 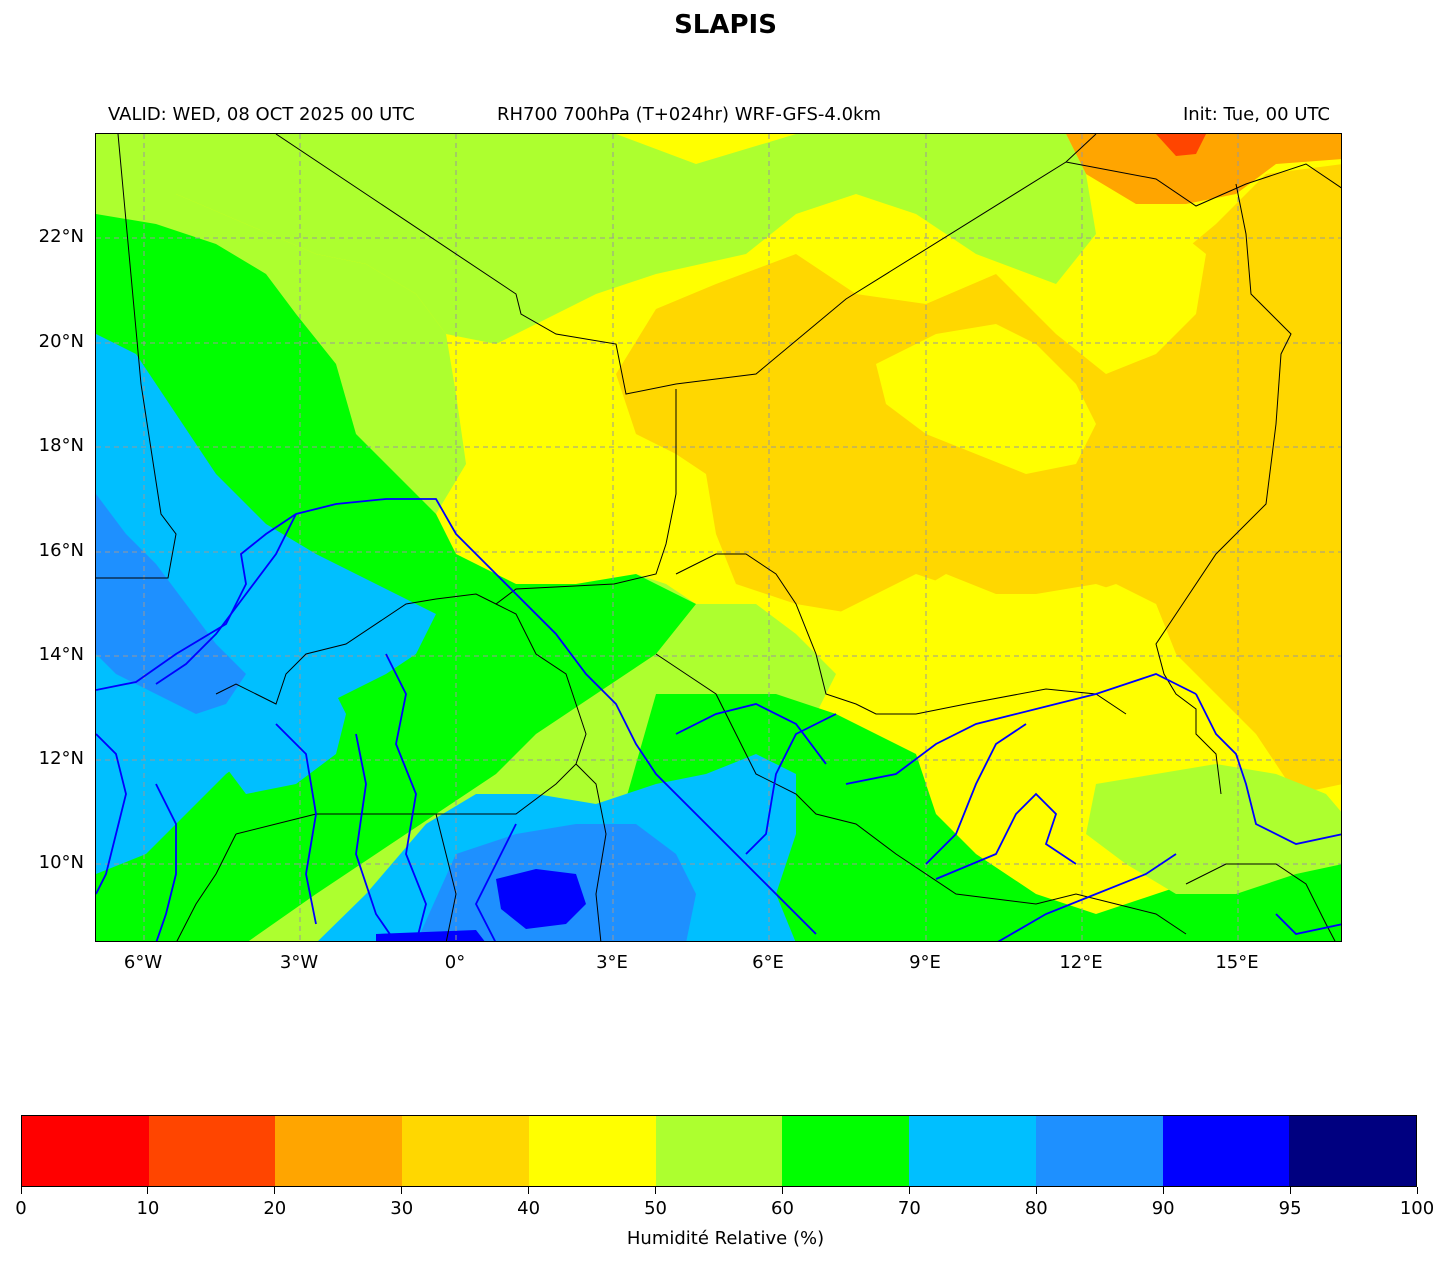 What do you see at coordinates (541, 899) in the screenshot?
I see `rh-zone-90-95-south` at bounding box center [541, 899].